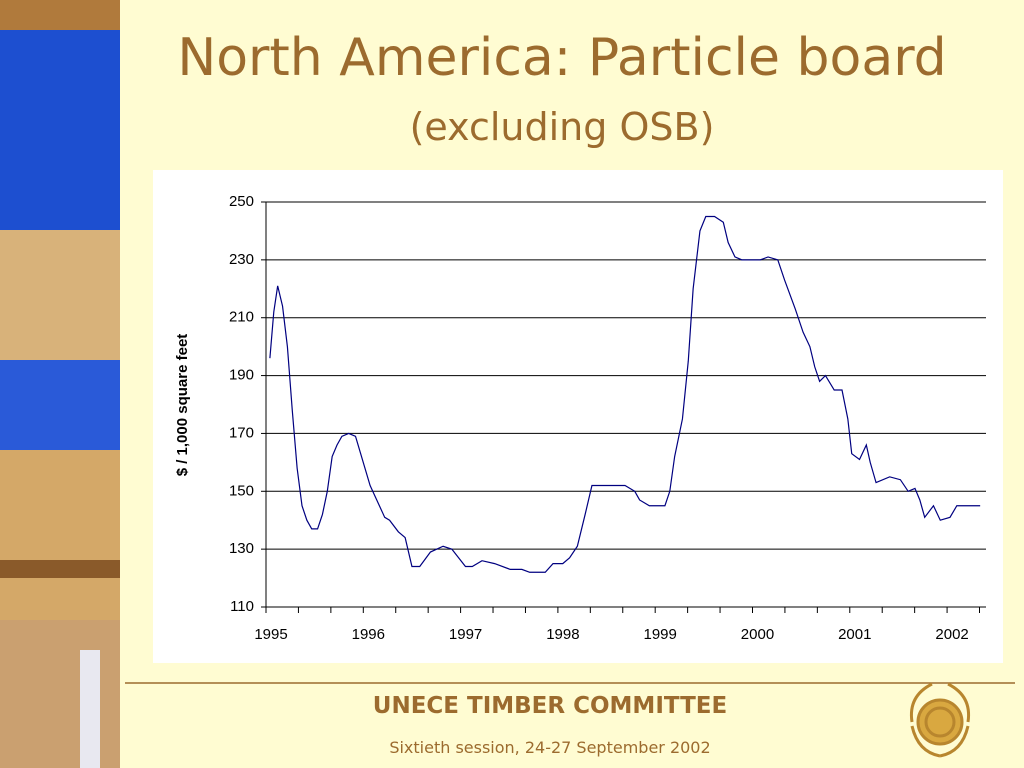  What do you see at coordinates (465, 634) in the screenshot?
I see `x-tick-label: 1997` at bounding box center [465, 634].